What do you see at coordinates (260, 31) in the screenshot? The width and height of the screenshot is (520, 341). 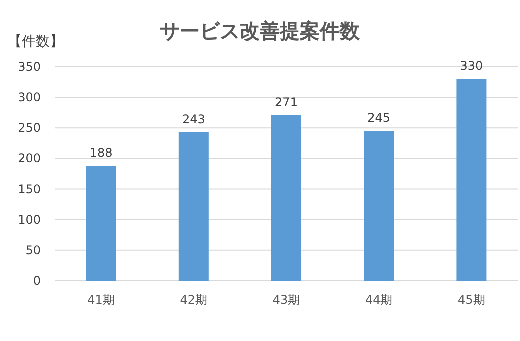 I see `chart-title: サービス改善提案件数` at bounding box center [260, 31].